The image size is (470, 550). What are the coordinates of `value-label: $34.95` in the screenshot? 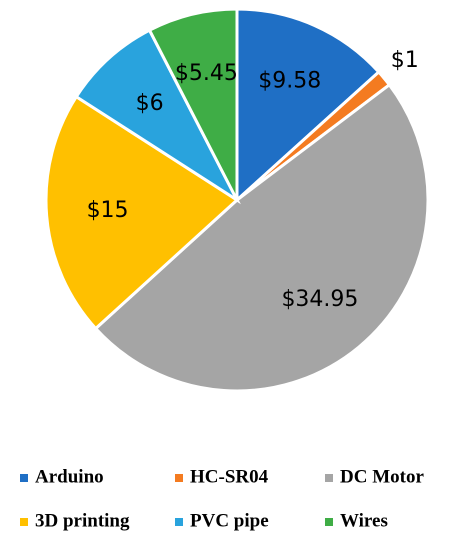 It's located at (319, 299).